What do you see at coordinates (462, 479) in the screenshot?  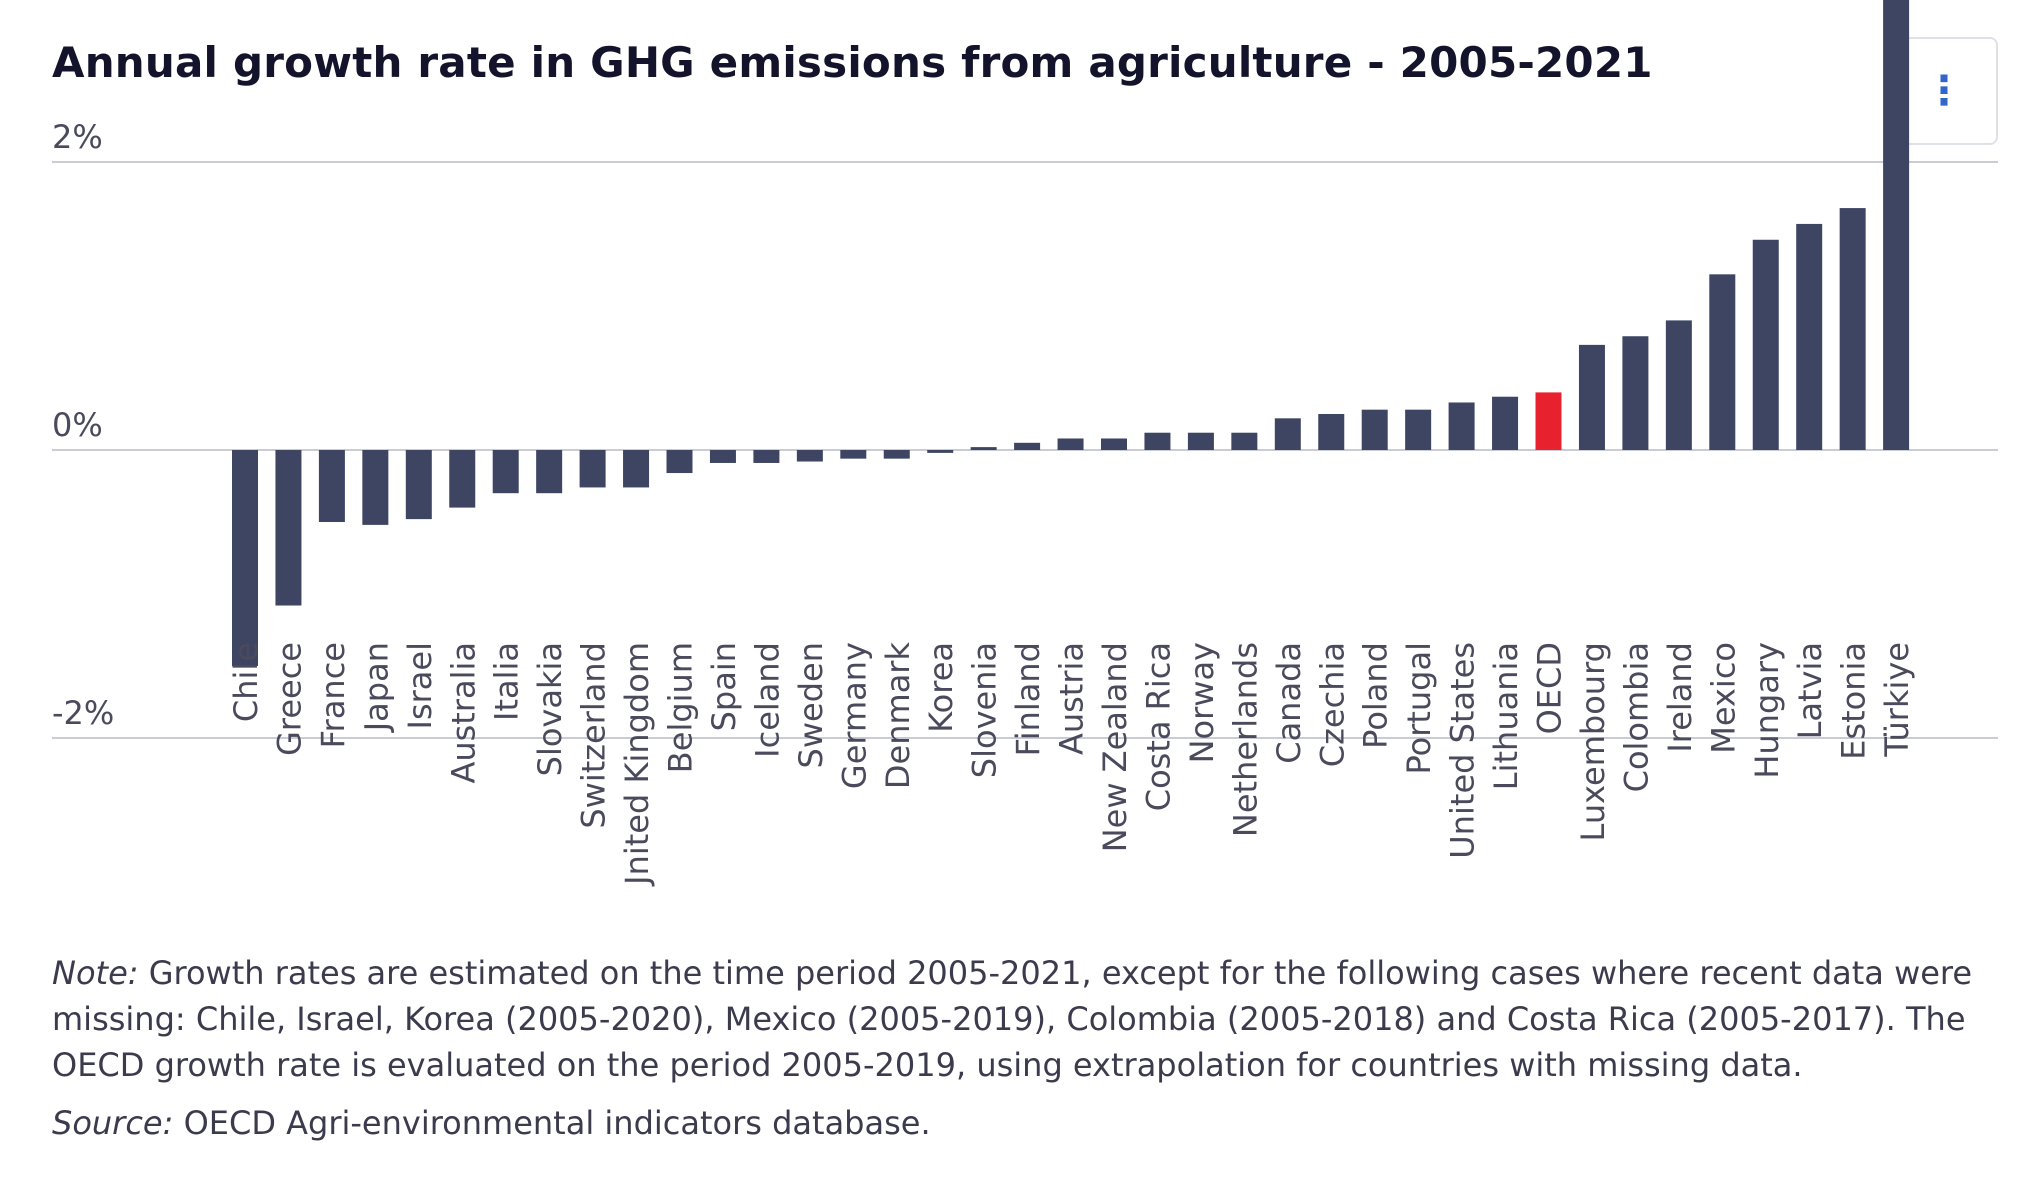 I see `bar-australia` at bounding box center [462, 479].